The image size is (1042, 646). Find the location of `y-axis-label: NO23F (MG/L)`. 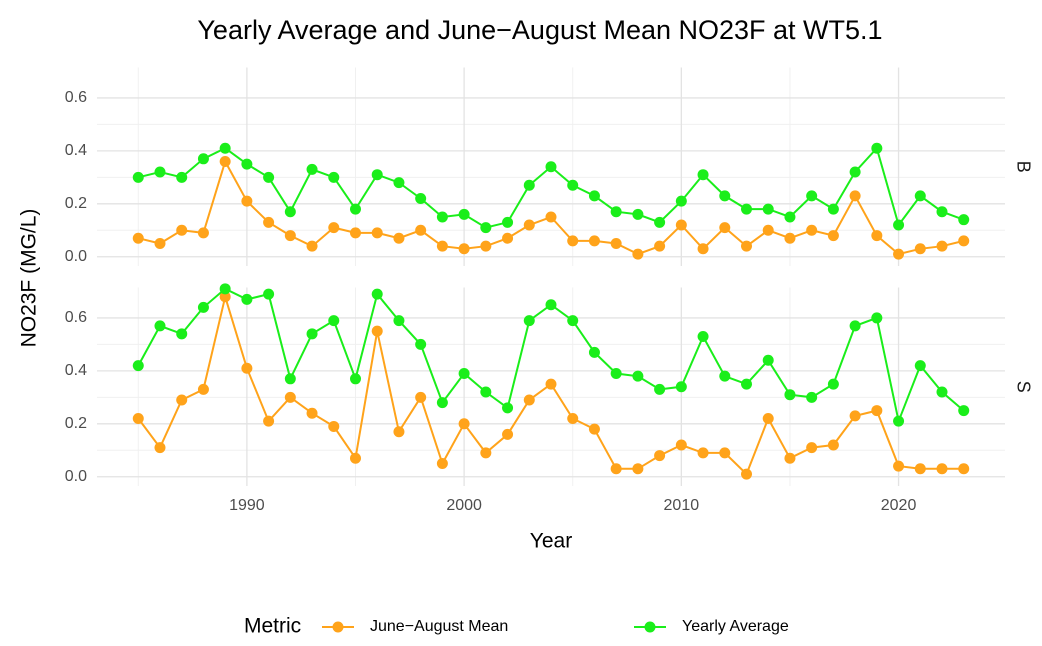

y-axis-label: NO23F (MG/L) is located at coordinates (29, 278).